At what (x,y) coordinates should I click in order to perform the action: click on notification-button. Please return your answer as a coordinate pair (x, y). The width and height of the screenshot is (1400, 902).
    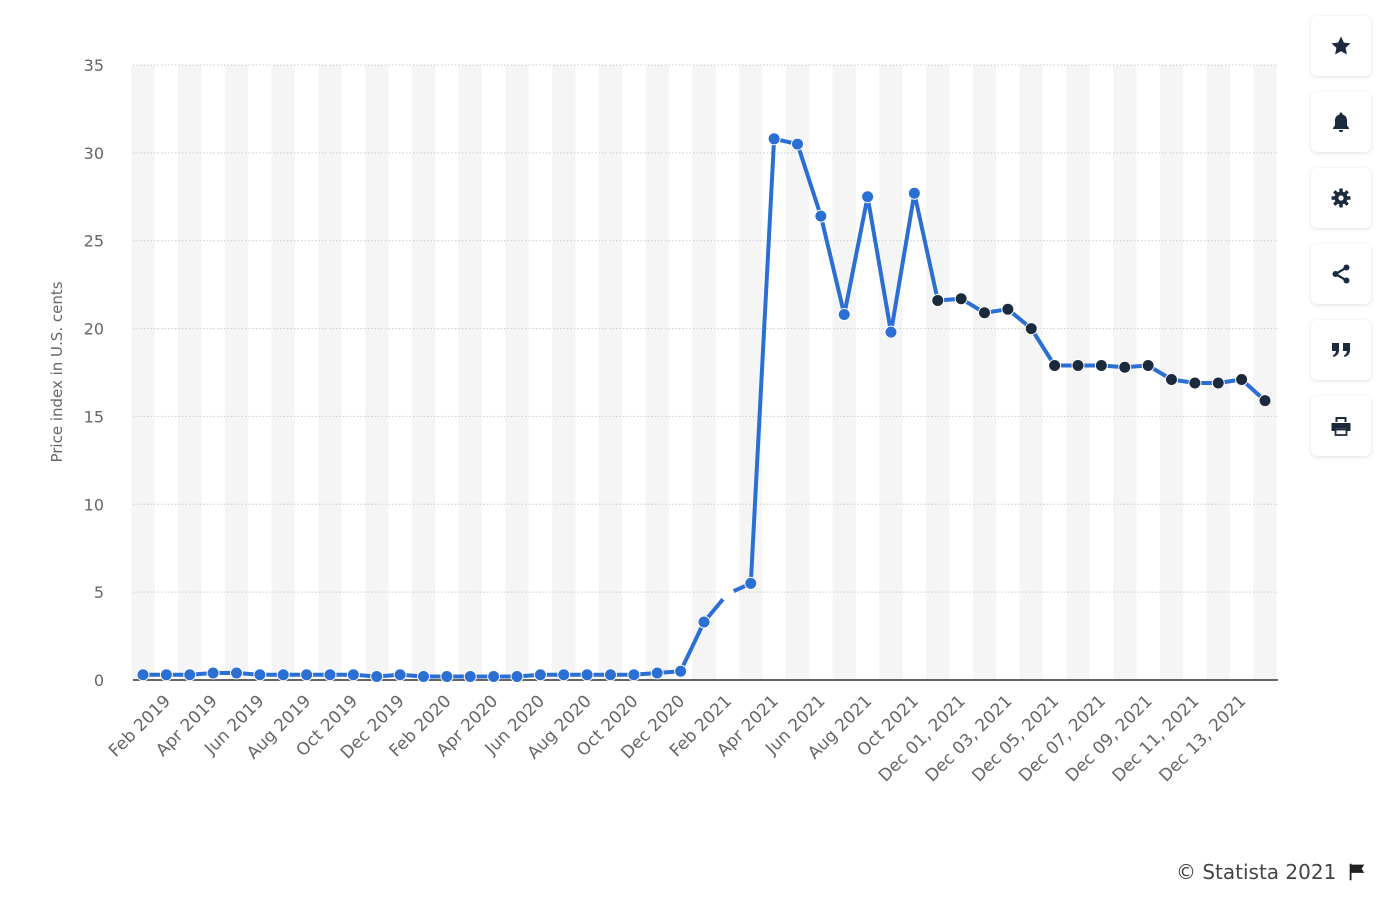
    Looking at the image, I should click on (1341, 122).